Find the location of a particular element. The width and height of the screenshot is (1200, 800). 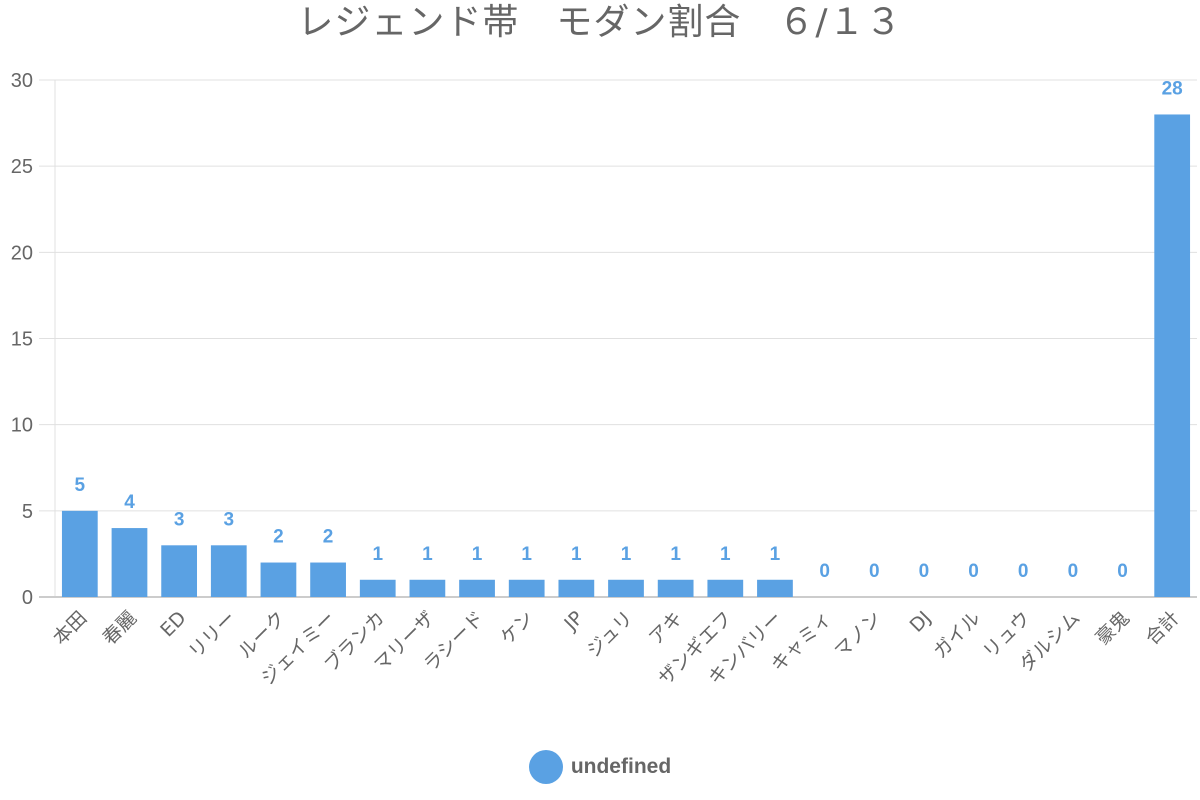

legend: undefined is located at coordinates (600, 767).